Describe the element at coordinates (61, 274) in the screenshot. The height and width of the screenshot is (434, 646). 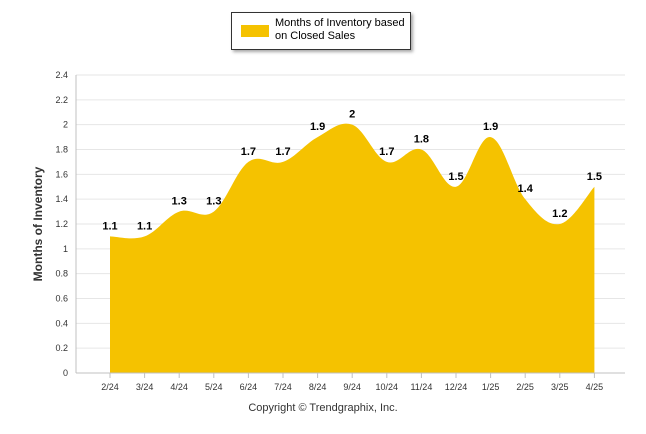
I see `y-tick-label: 0.8` at that location.